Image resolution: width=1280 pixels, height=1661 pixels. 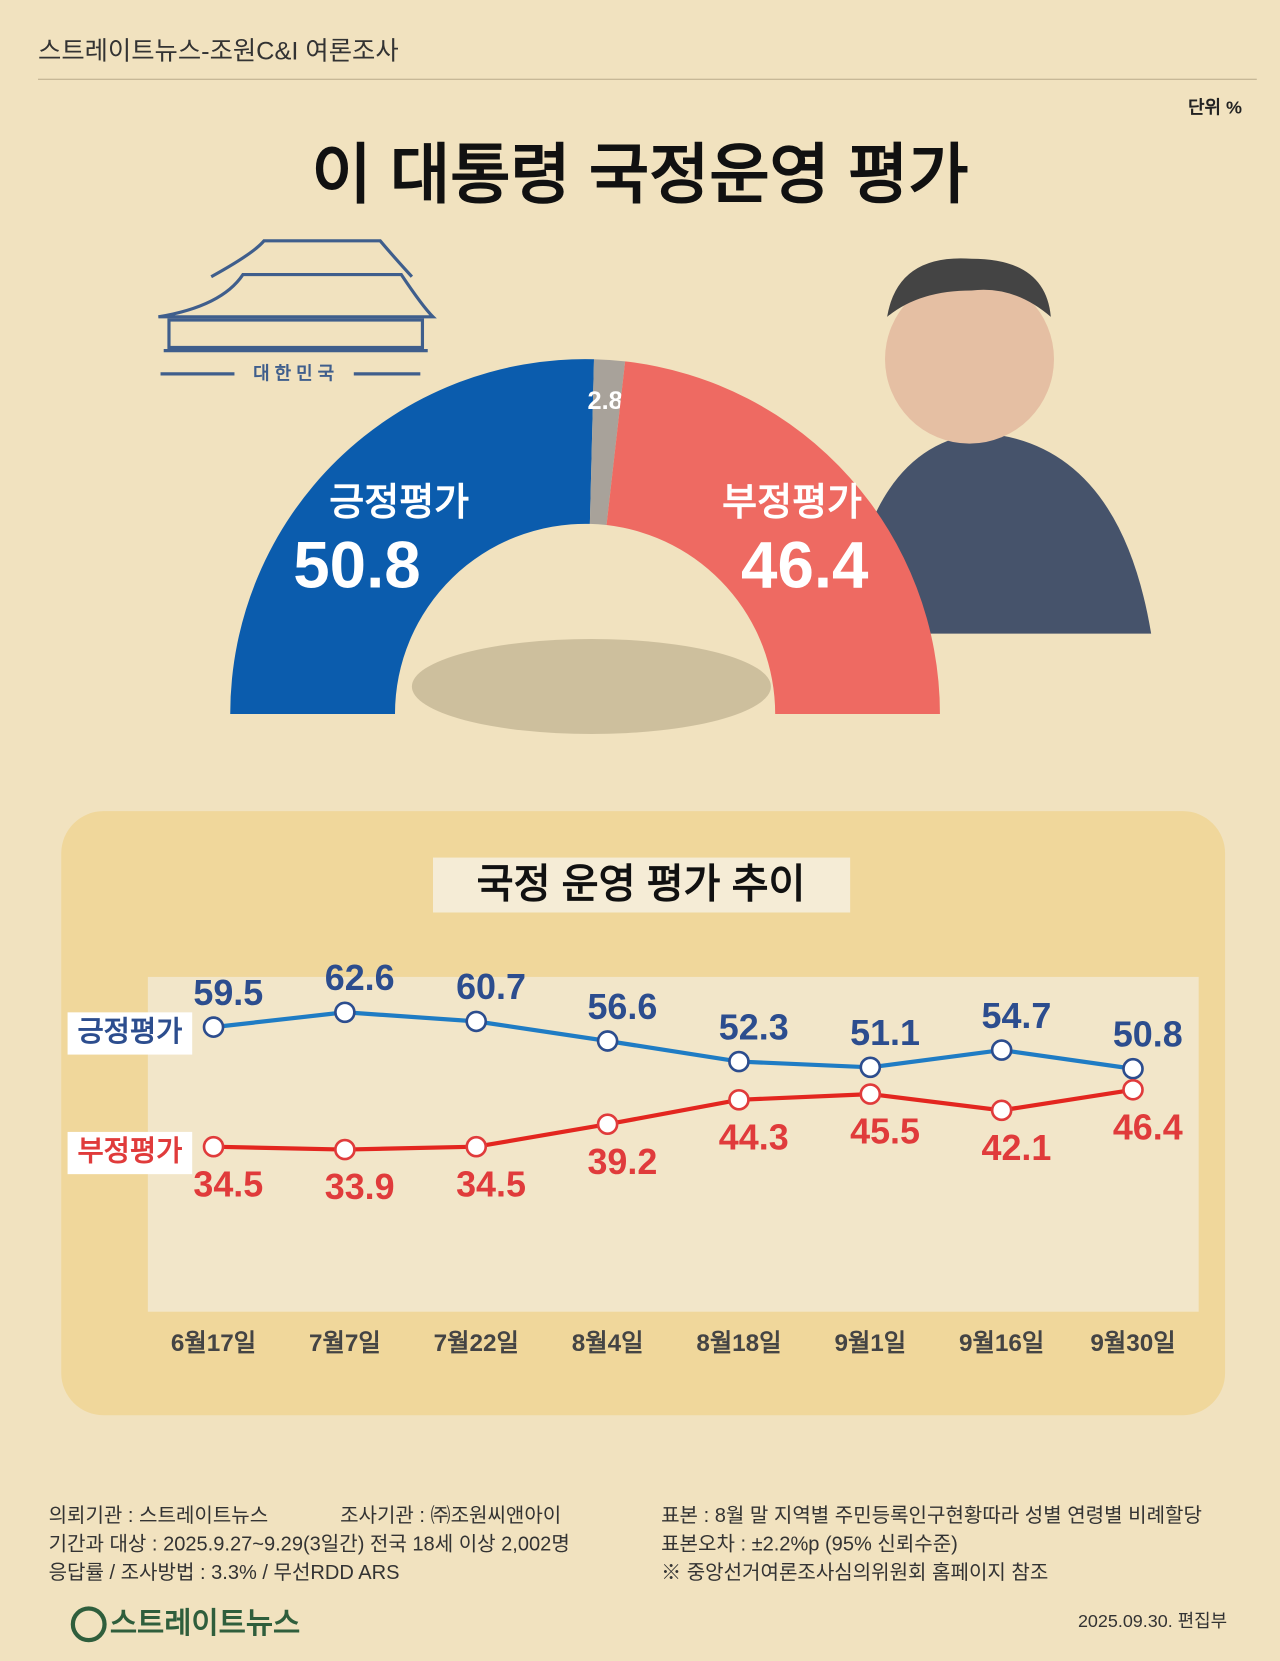 I want to click on slice-value: 2.8, so click(x=605, y=401).